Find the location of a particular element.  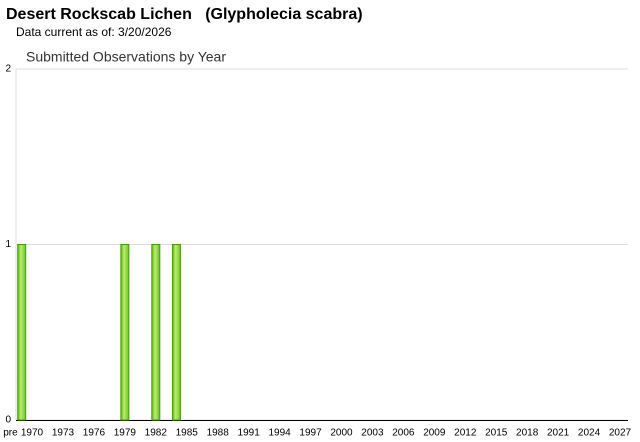

chart-title: Submitted Observations by Year is located at coordinates (126, 57).